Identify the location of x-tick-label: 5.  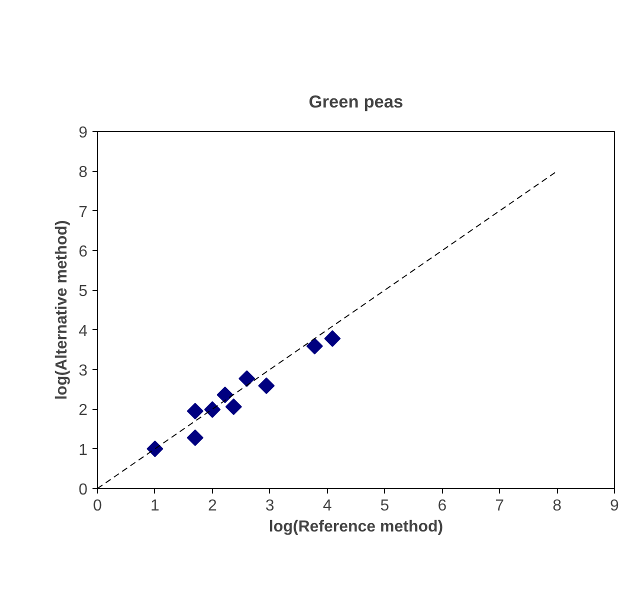
(385, 506).